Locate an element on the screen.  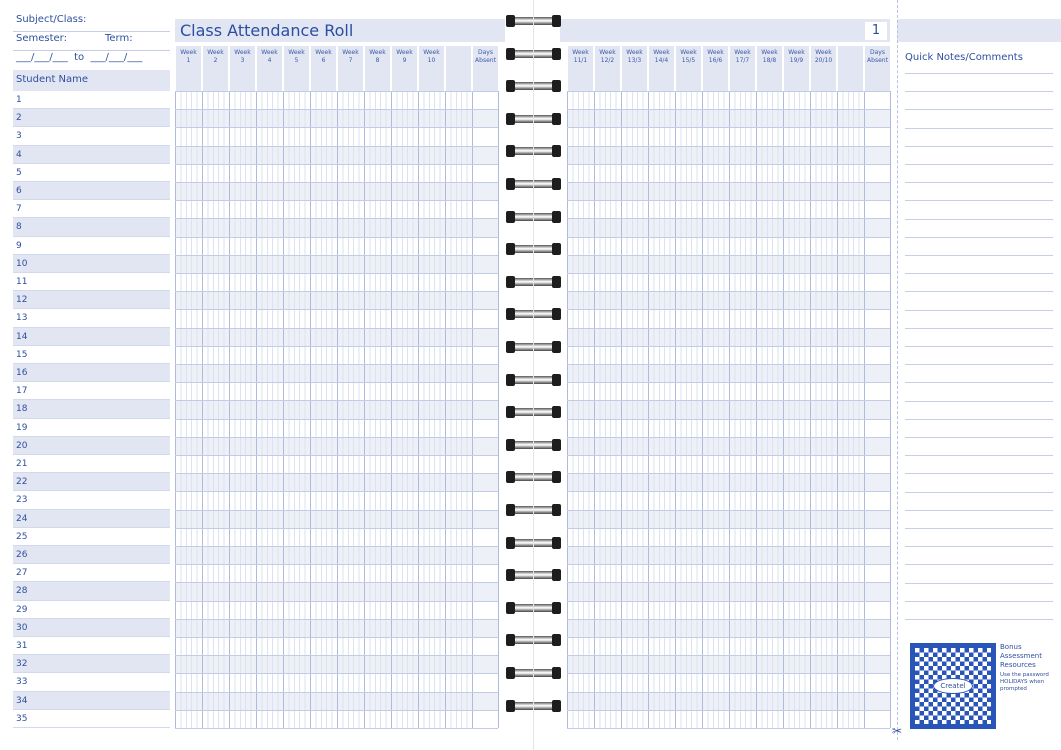
student-row: 21 is located at coordinates (91, 464).